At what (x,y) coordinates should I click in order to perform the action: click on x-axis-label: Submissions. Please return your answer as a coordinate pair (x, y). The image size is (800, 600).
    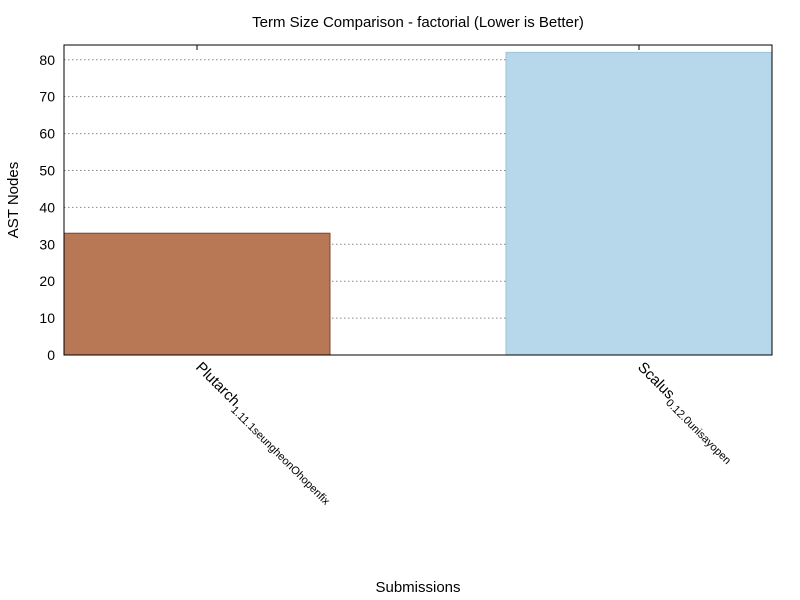
    Looking at the image, I should click on (417, 587).